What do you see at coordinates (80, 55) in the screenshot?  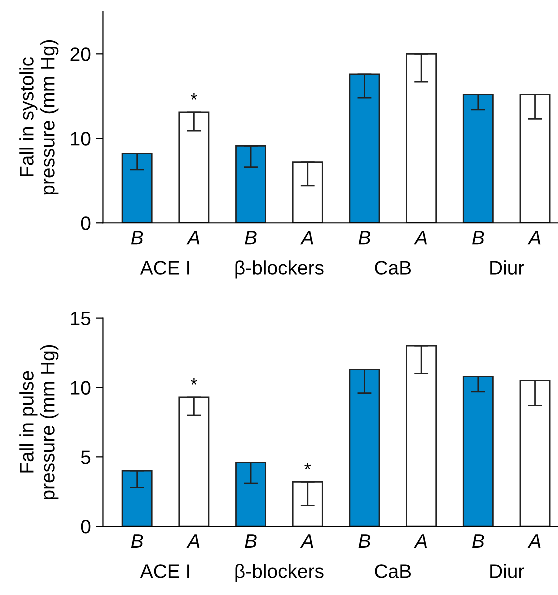 I see `y-tick-label: 20` at bounding box center [80, 55].